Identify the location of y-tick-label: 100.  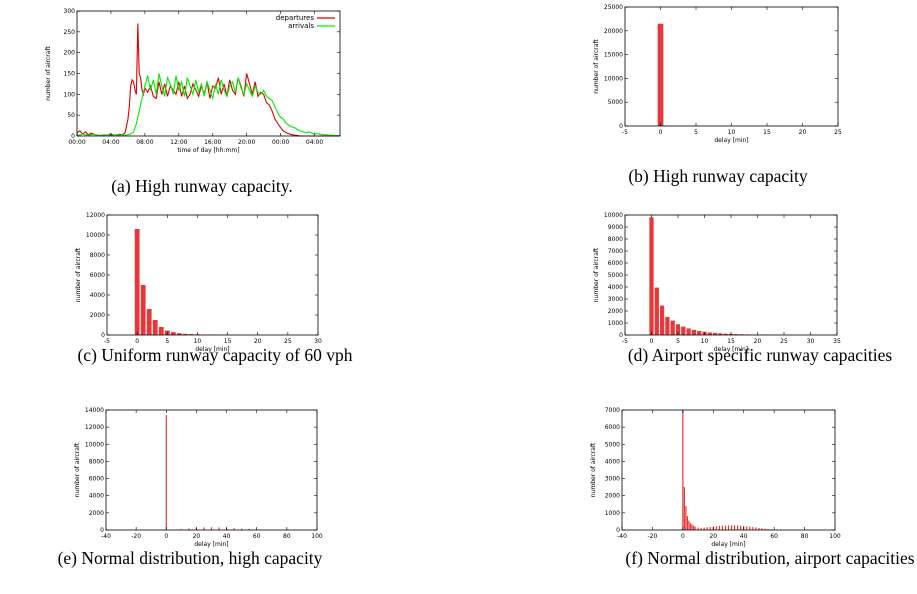
(70, 94).